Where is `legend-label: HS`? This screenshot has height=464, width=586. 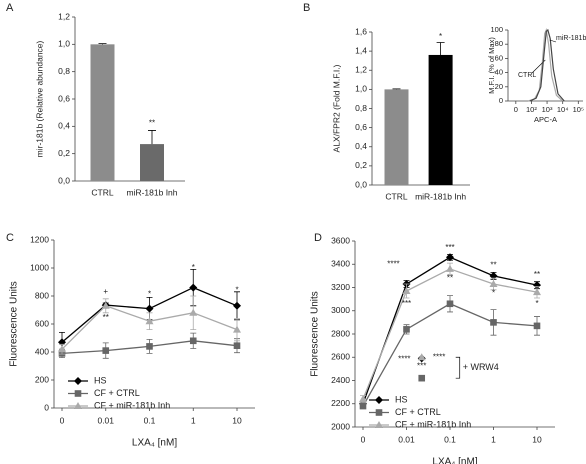 legend-label: HS is located at coordinates (401, 399).